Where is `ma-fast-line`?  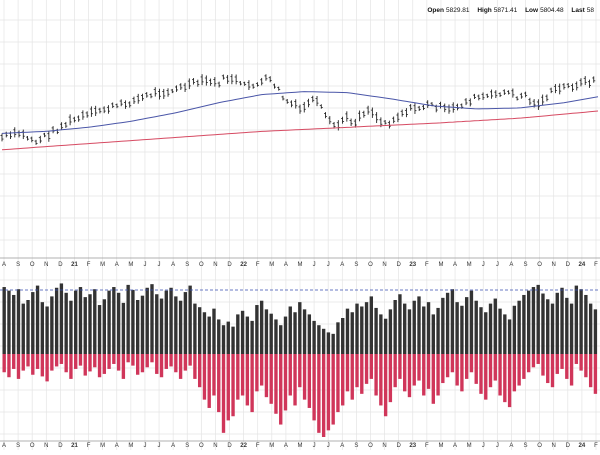
ma-fast-line is located at coordinates (300, 112).